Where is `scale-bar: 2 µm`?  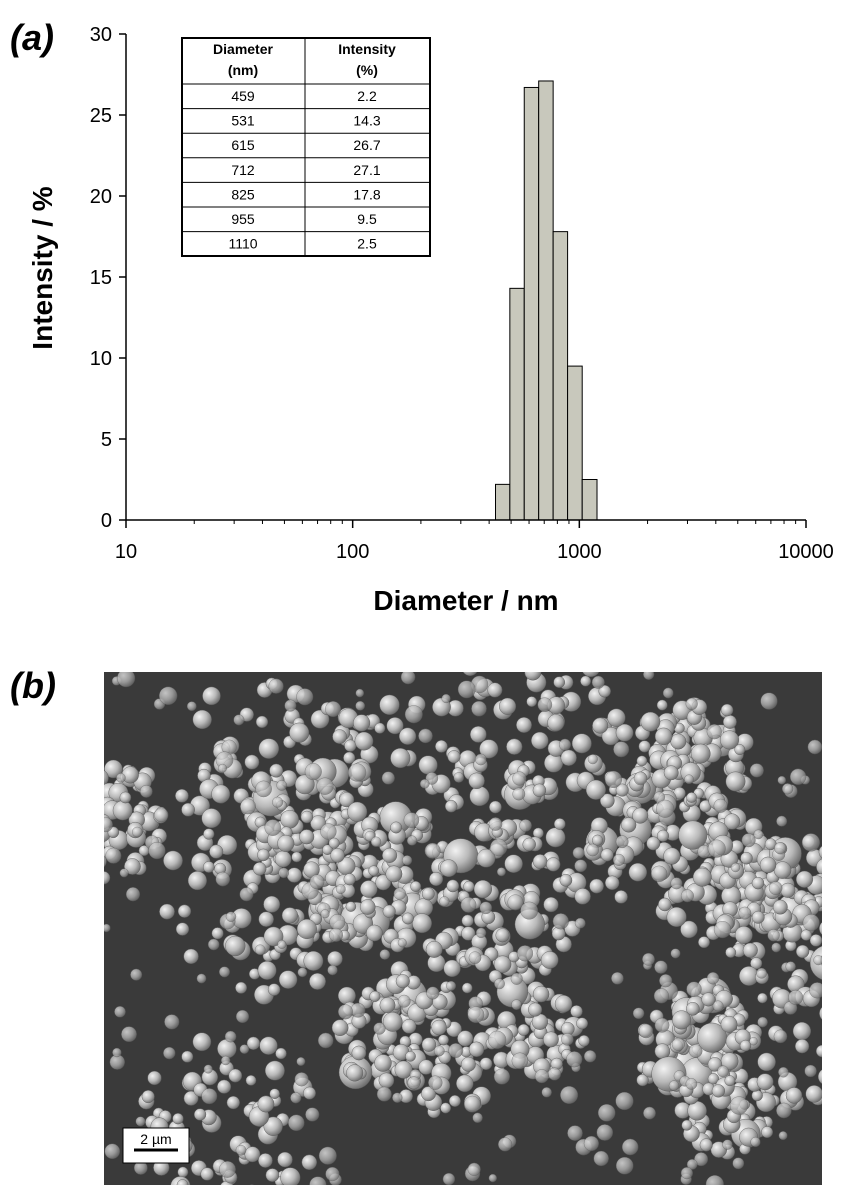
scale-bar: 2 µm is located at coordinates (156, 1145).